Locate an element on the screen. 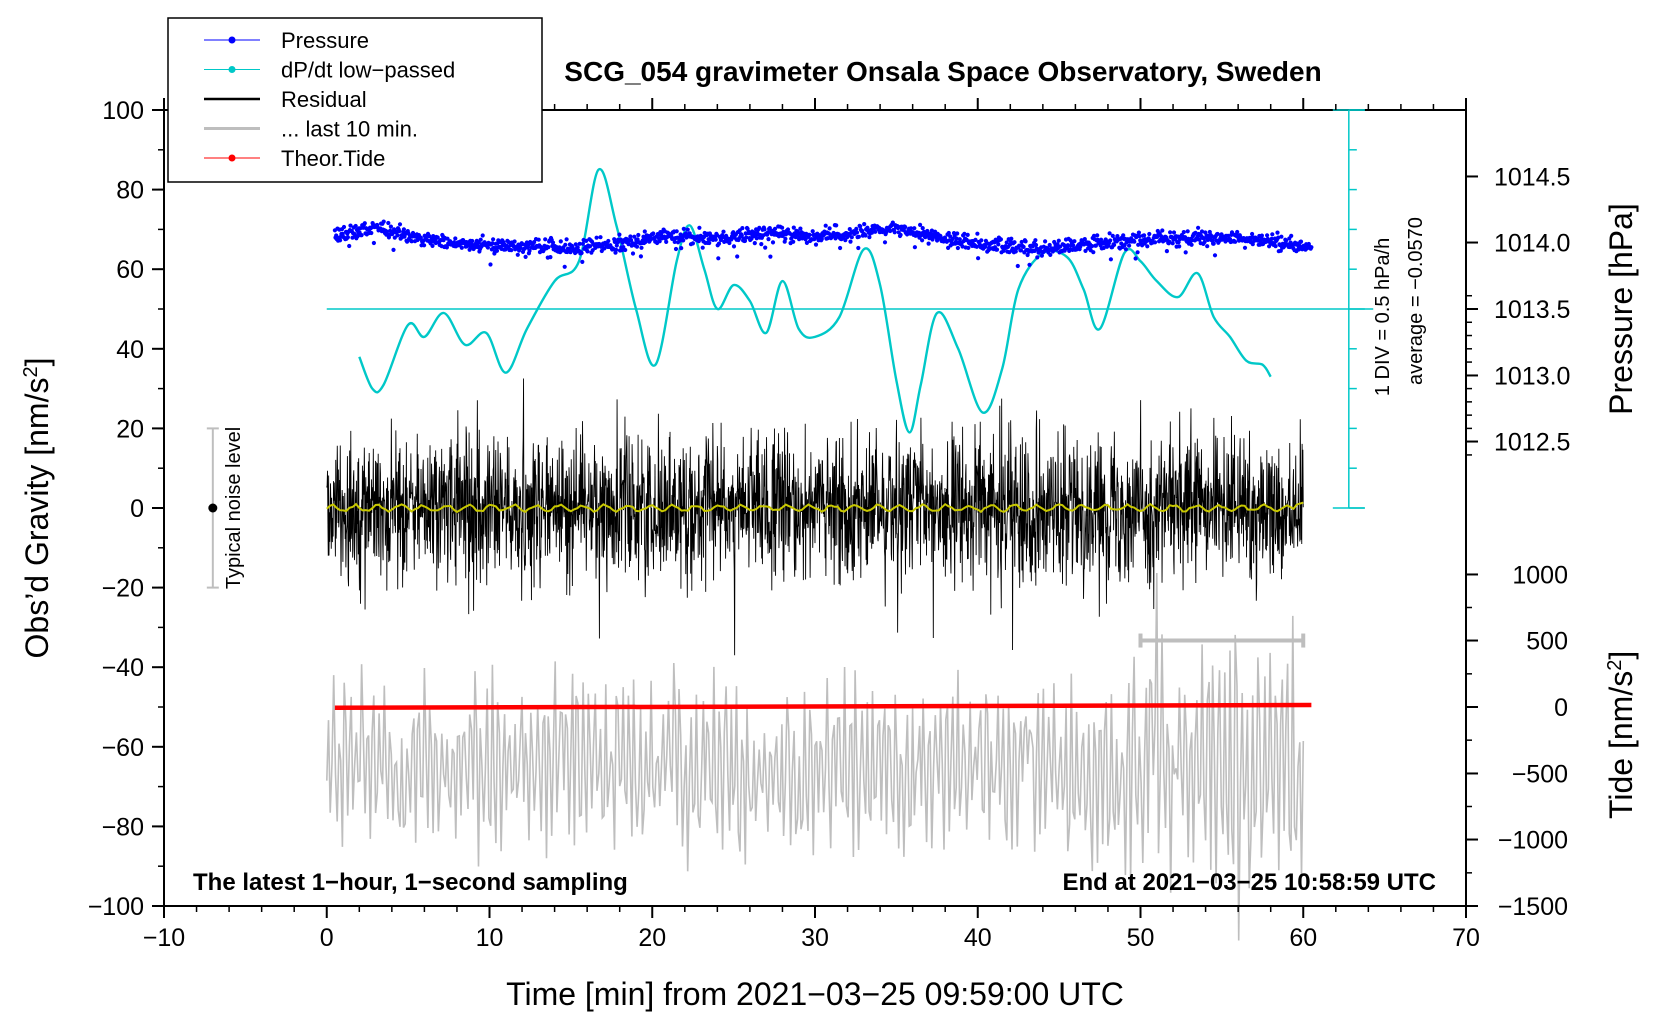 The width and height of the screenshot is (1660, 1020). y-tick-label: 0 is located at coordinates (137, 509).